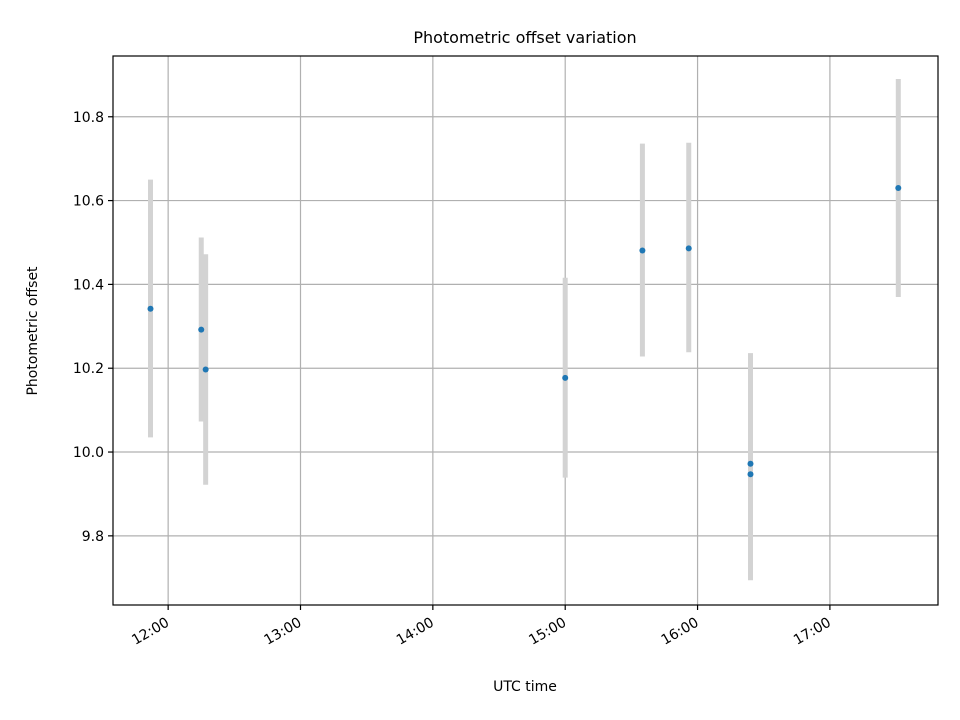  I want to click on y-tick-label: 9.8, so click(93, 537).